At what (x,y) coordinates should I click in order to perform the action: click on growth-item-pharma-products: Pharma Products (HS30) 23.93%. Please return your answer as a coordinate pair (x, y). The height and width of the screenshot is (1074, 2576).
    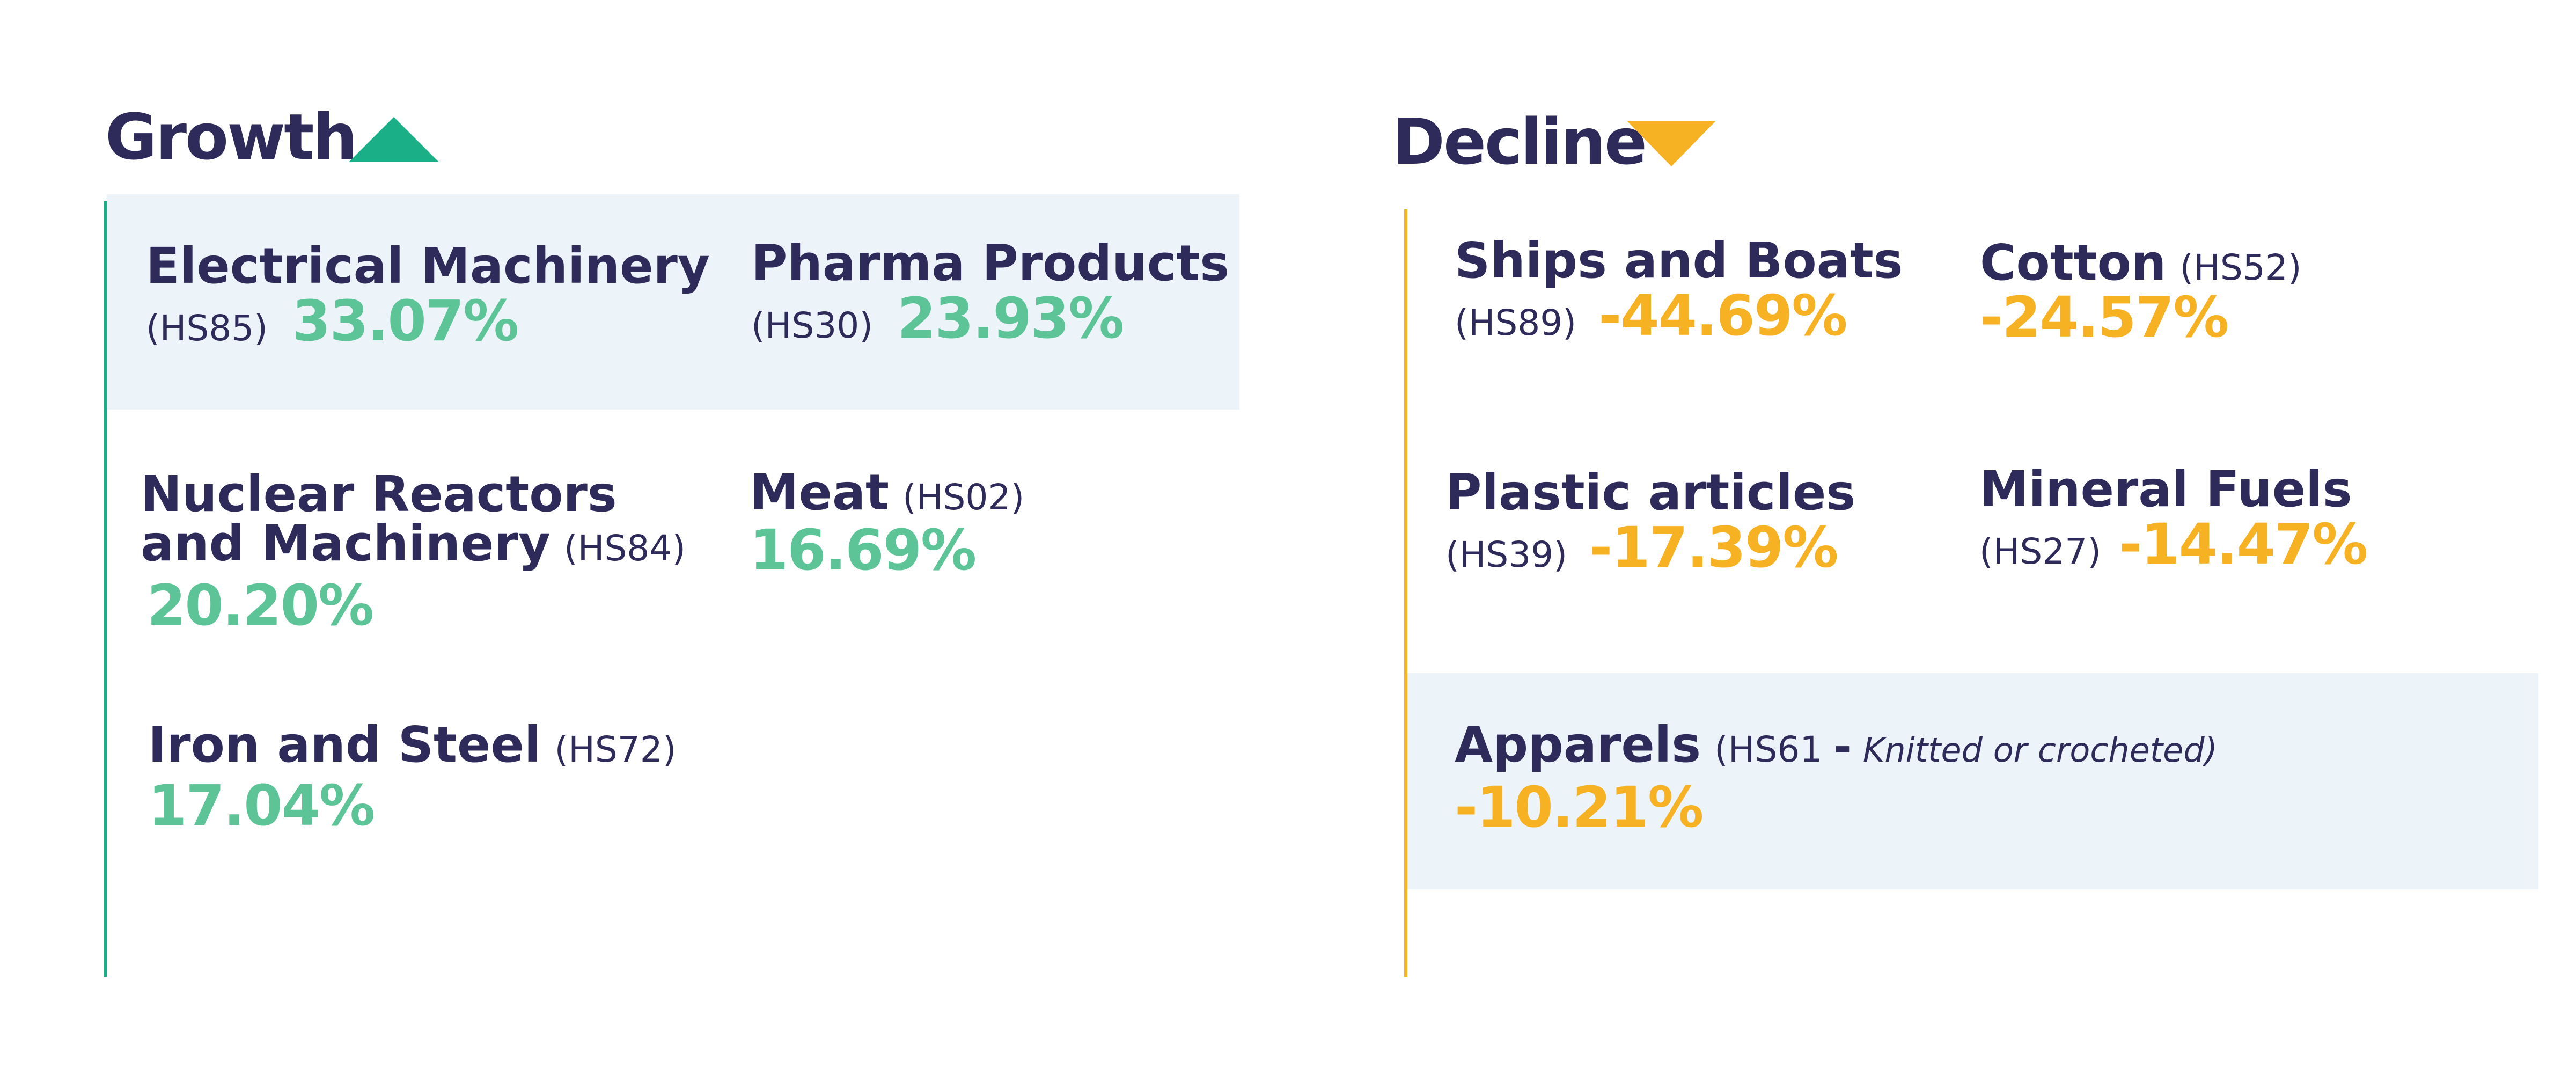
    Looking at the image, I should click on (990, 291).